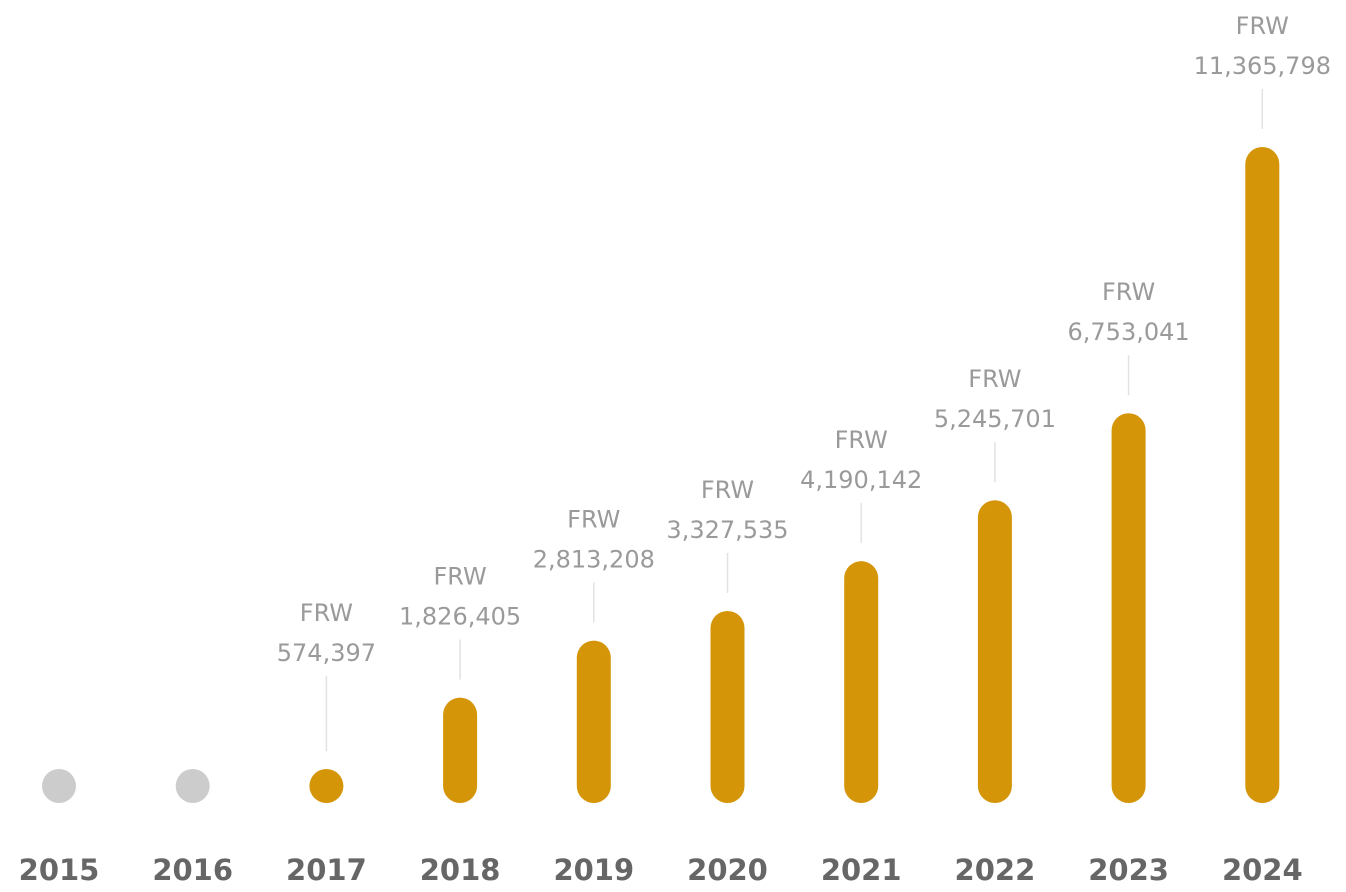  What do you see at coordinates (1262, 870) in the screenshot?
I see `year-label: 2024` at bounding box center [1262, 870].